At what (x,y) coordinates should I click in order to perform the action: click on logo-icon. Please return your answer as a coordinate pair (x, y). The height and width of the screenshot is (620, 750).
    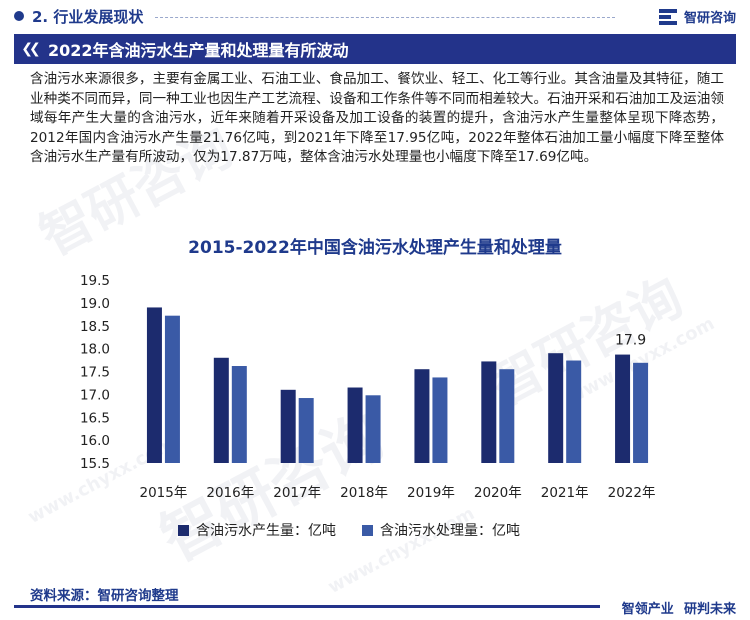
    Looking at the image, I should click on (668, 16).